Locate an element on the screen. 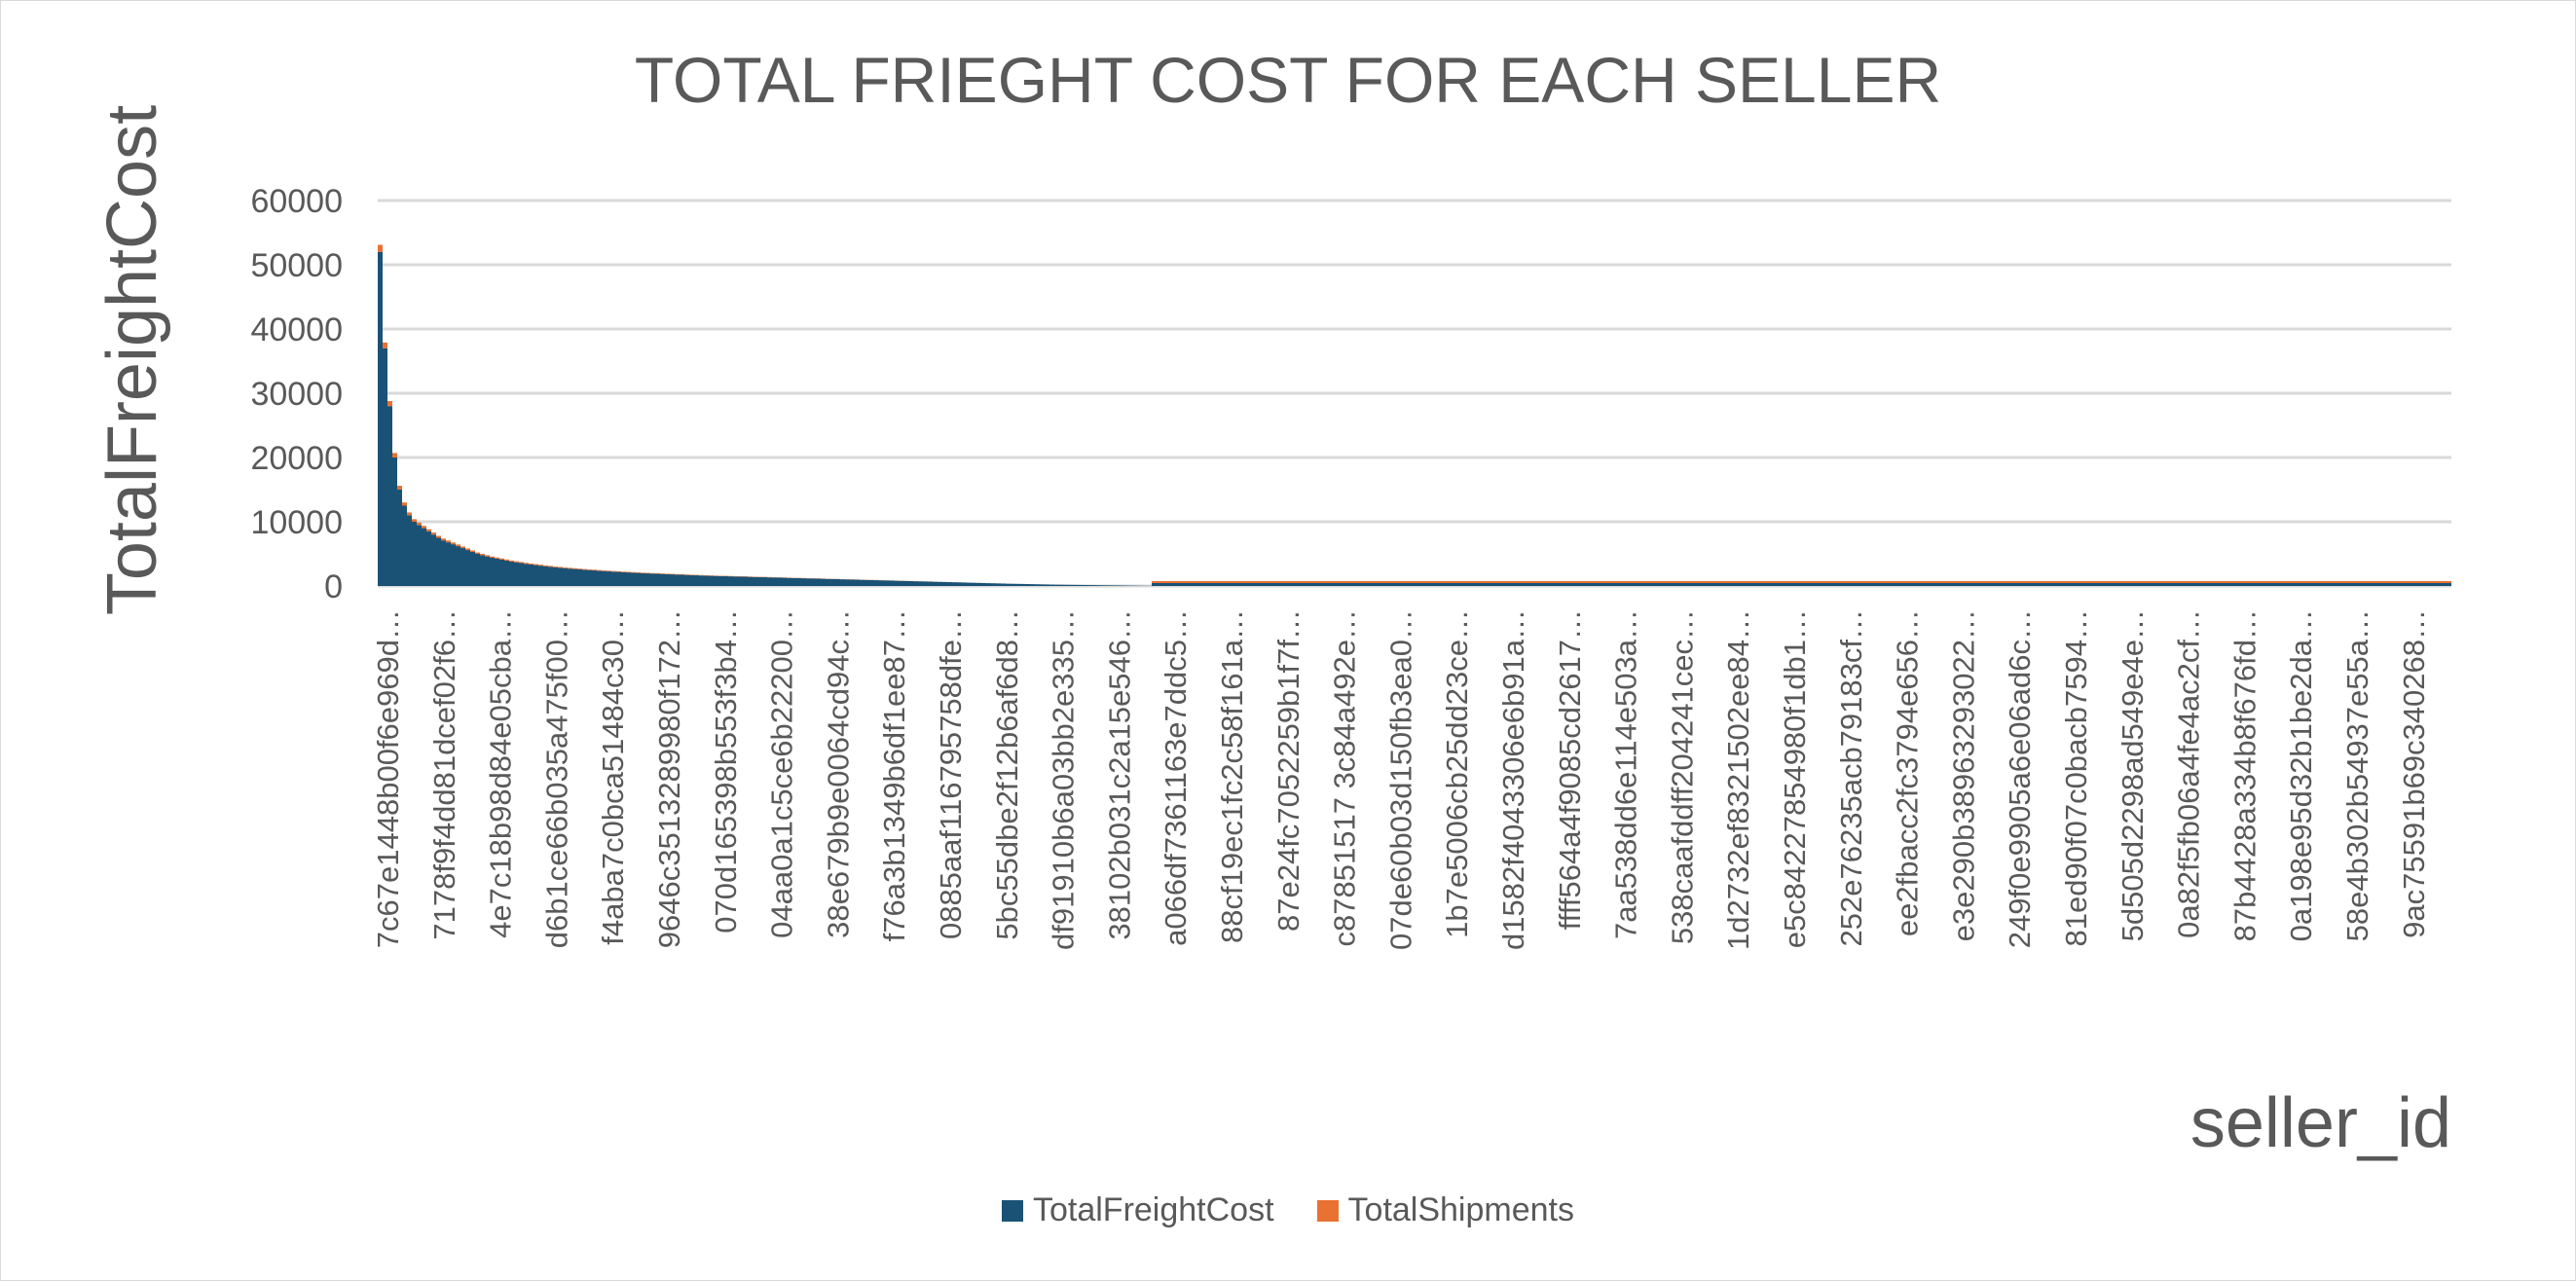 The height and width of the screenshot is (1281, 2576). y-tick-label: 60000 is located at coordinates (296, 201).